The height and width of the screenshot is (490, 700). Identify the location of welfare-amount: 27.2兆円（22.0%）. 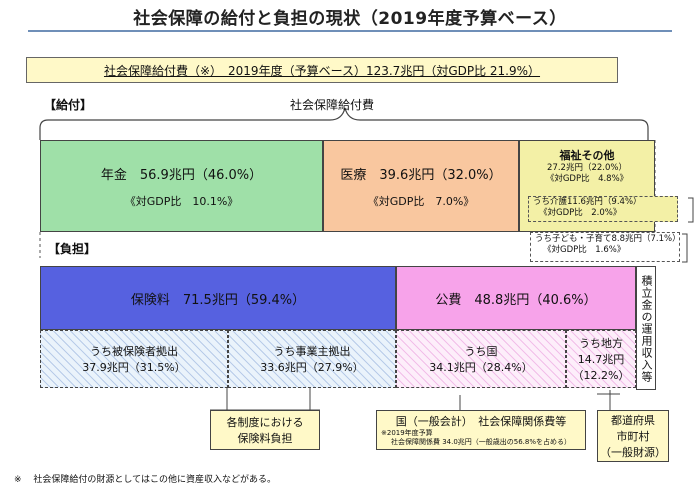
(587, 168).